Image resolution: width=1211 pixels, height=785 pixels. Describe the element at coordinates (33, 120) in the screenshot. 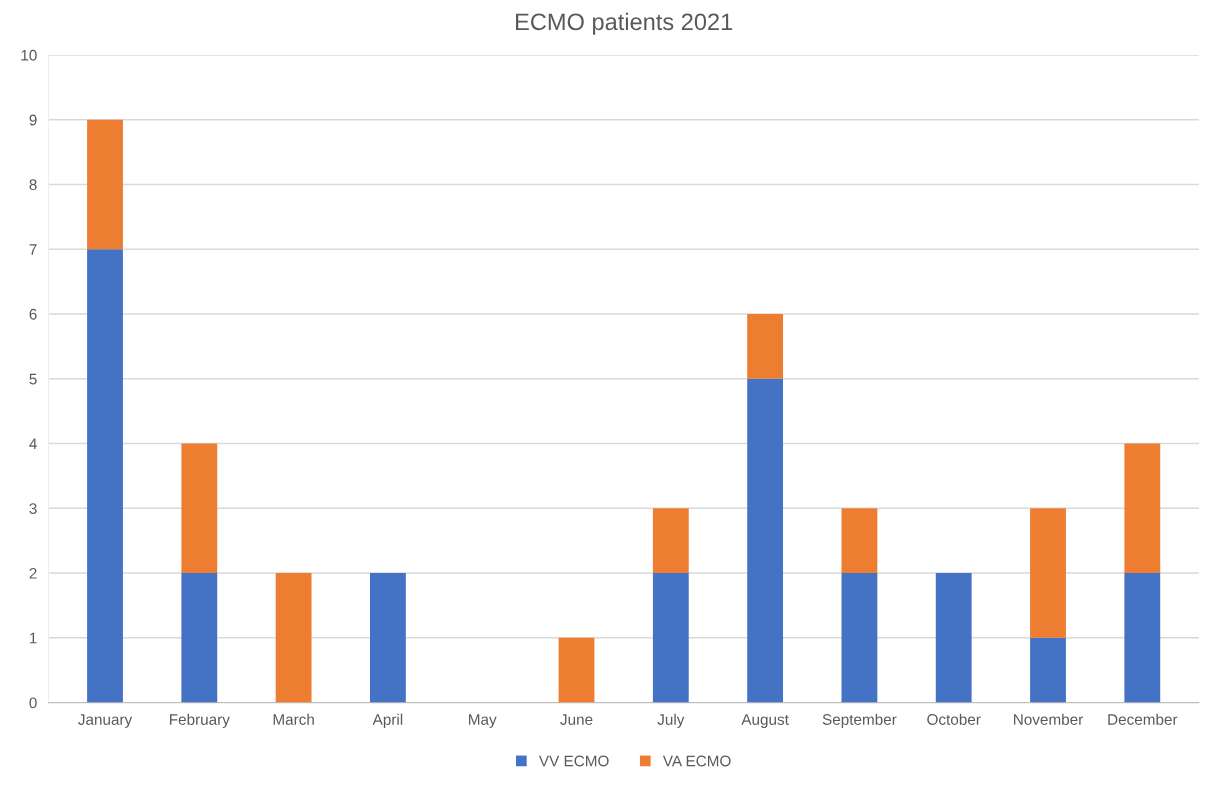

I see `y-tick-label: 9` at that location.